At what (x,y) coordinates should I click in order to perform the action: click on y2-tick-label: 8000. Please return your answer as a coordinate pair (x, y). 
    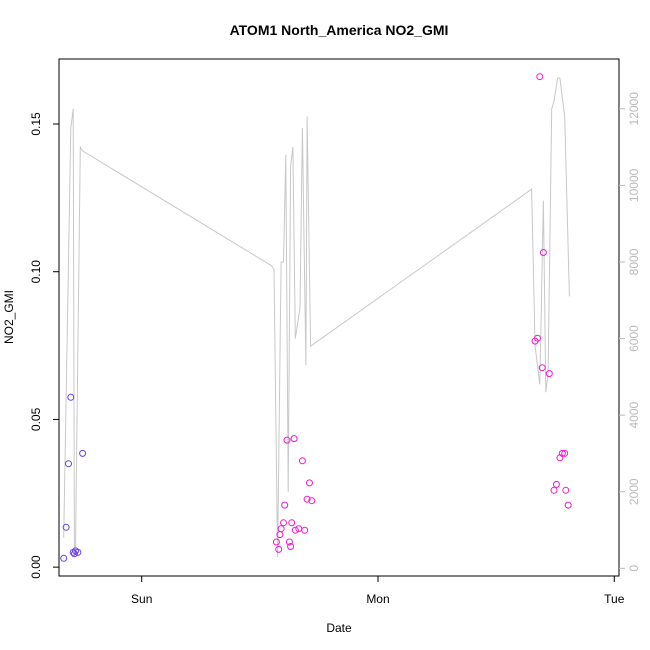
    Looking at the image, I should click on (634, 261).